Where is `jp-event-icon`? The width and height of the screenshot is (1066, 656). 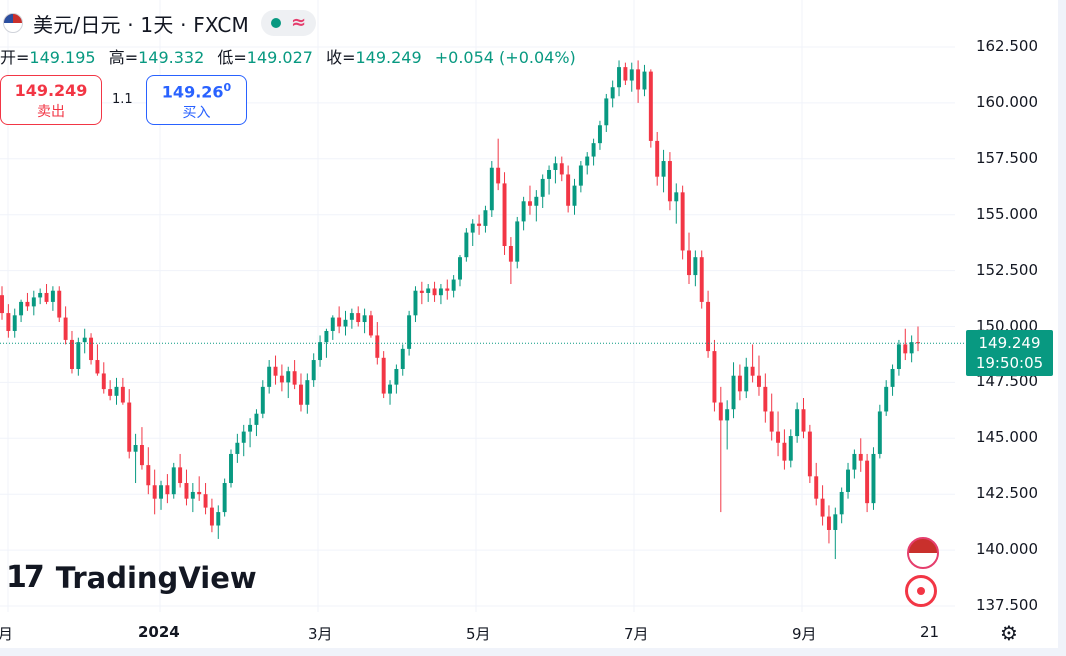
jp-event-icon is located at coordinates (921, 591).